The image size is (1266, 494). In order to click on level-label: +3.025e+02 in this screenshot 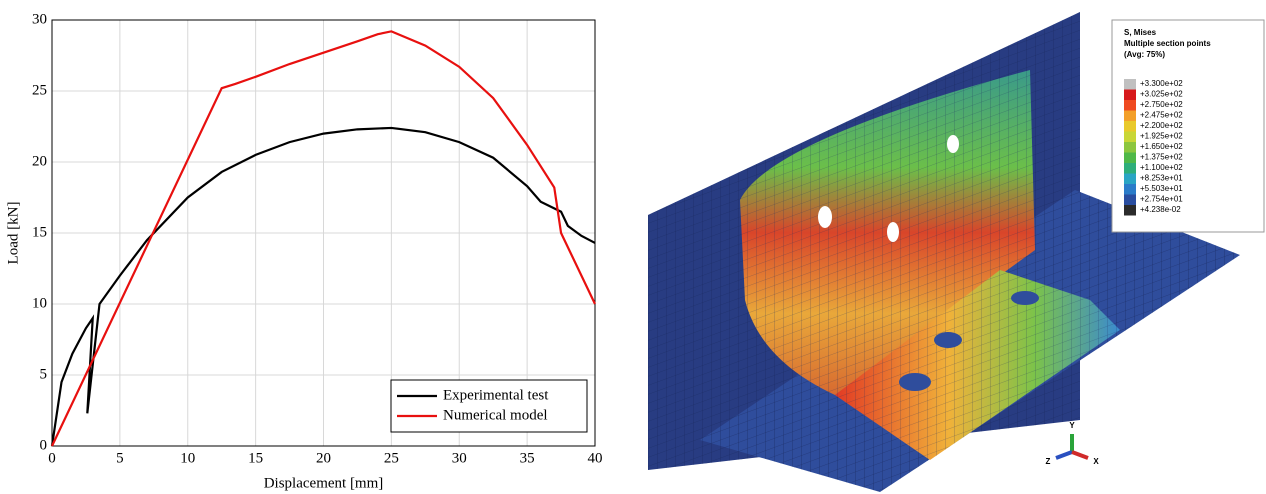, I will do `click(1161, 94)`.